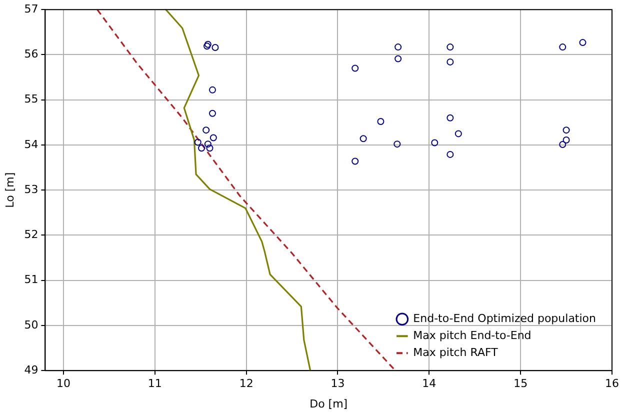 This screenshot has height=415, width=622. What do you see at coordinates (31, 54) in the screenshot?
I see `y-tick-label: 56` at bounding box center [31, 54].